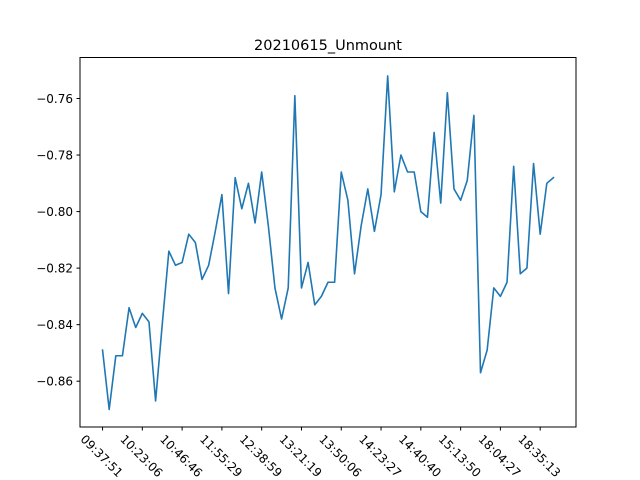  What do you see at coordinates (54, 156) in the screenshot?
I see `y-tick-label: −0.78` at bounding box center [54, 156].